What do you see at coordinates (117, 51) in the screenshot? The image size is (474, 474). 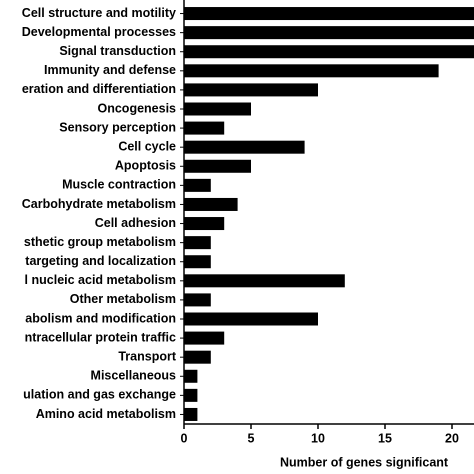 I see `y-tick-label: Signal transduction` at bounding box center [117, 51].